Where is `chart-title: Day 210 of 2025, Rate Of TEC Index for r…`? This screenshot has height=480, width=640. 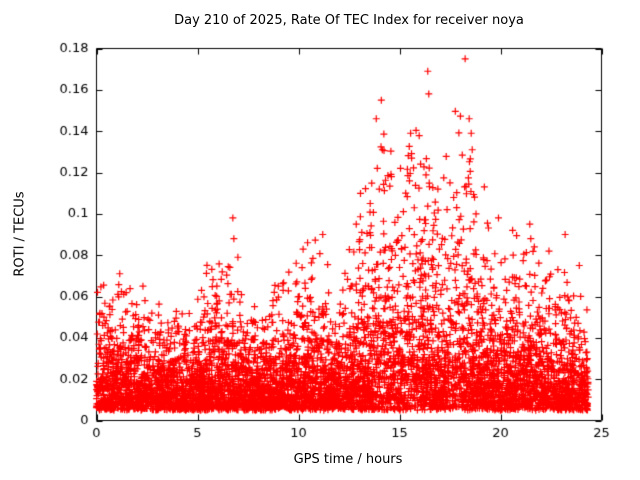 chart-title: Day 210 of 2025, Rate Of TEC Index for r… is located at coordinates (349, 20).